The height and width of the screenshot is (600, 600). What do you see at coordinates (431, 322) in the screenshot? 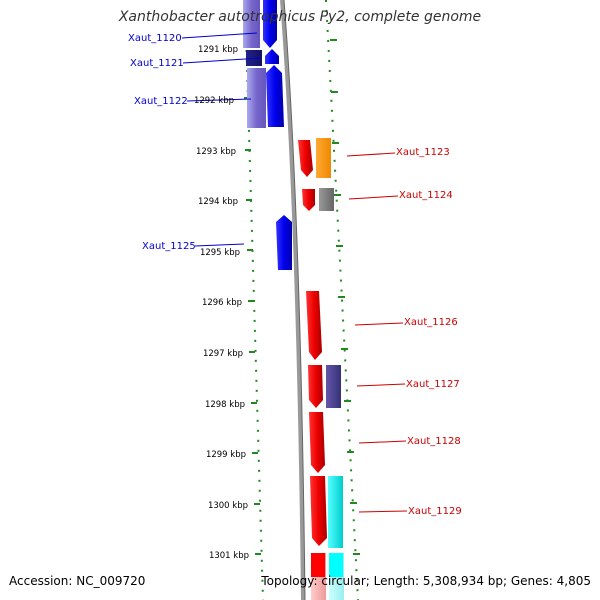
I see `gene-label-xaut-1126: Xaut_1126` at bounding box center [431, 322].